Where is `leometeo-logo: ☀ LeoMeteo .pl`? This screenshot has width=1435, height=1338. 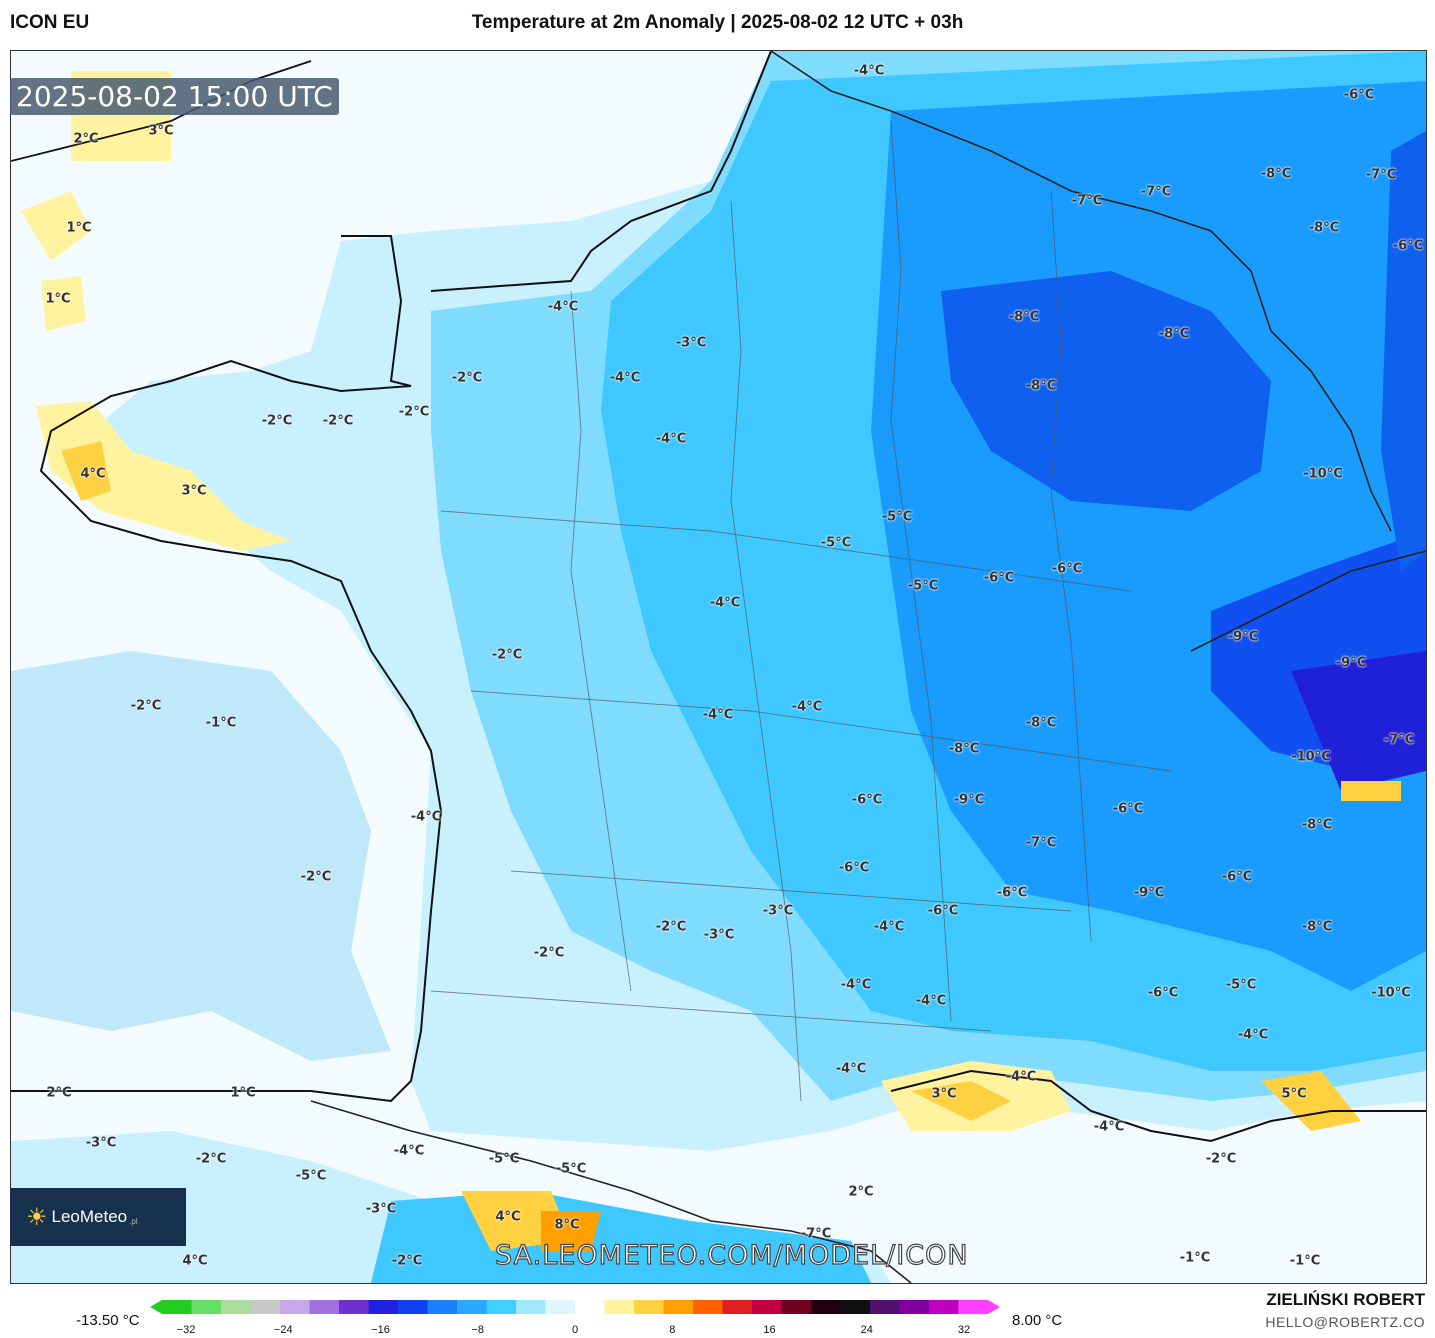 leometeo-logo: ☀ LeoMeteo .pl is located at coordinates (98, 1217).